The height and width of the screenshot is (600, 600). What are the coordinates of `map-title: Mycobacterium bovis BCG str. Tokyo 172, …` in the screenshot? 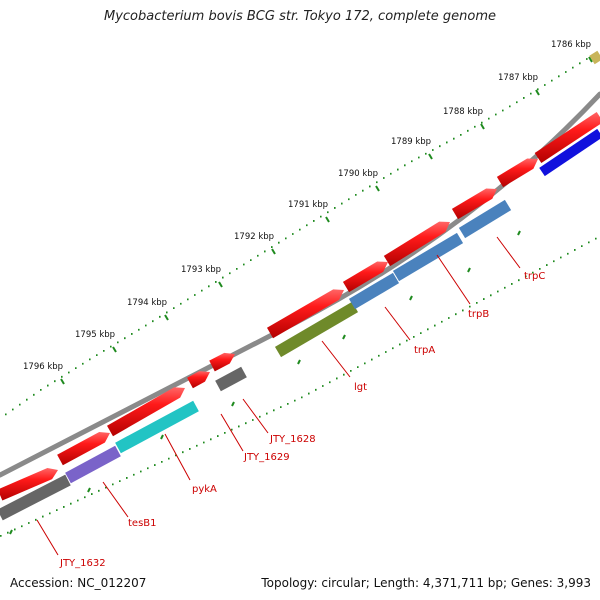 It's located at (300, 16).